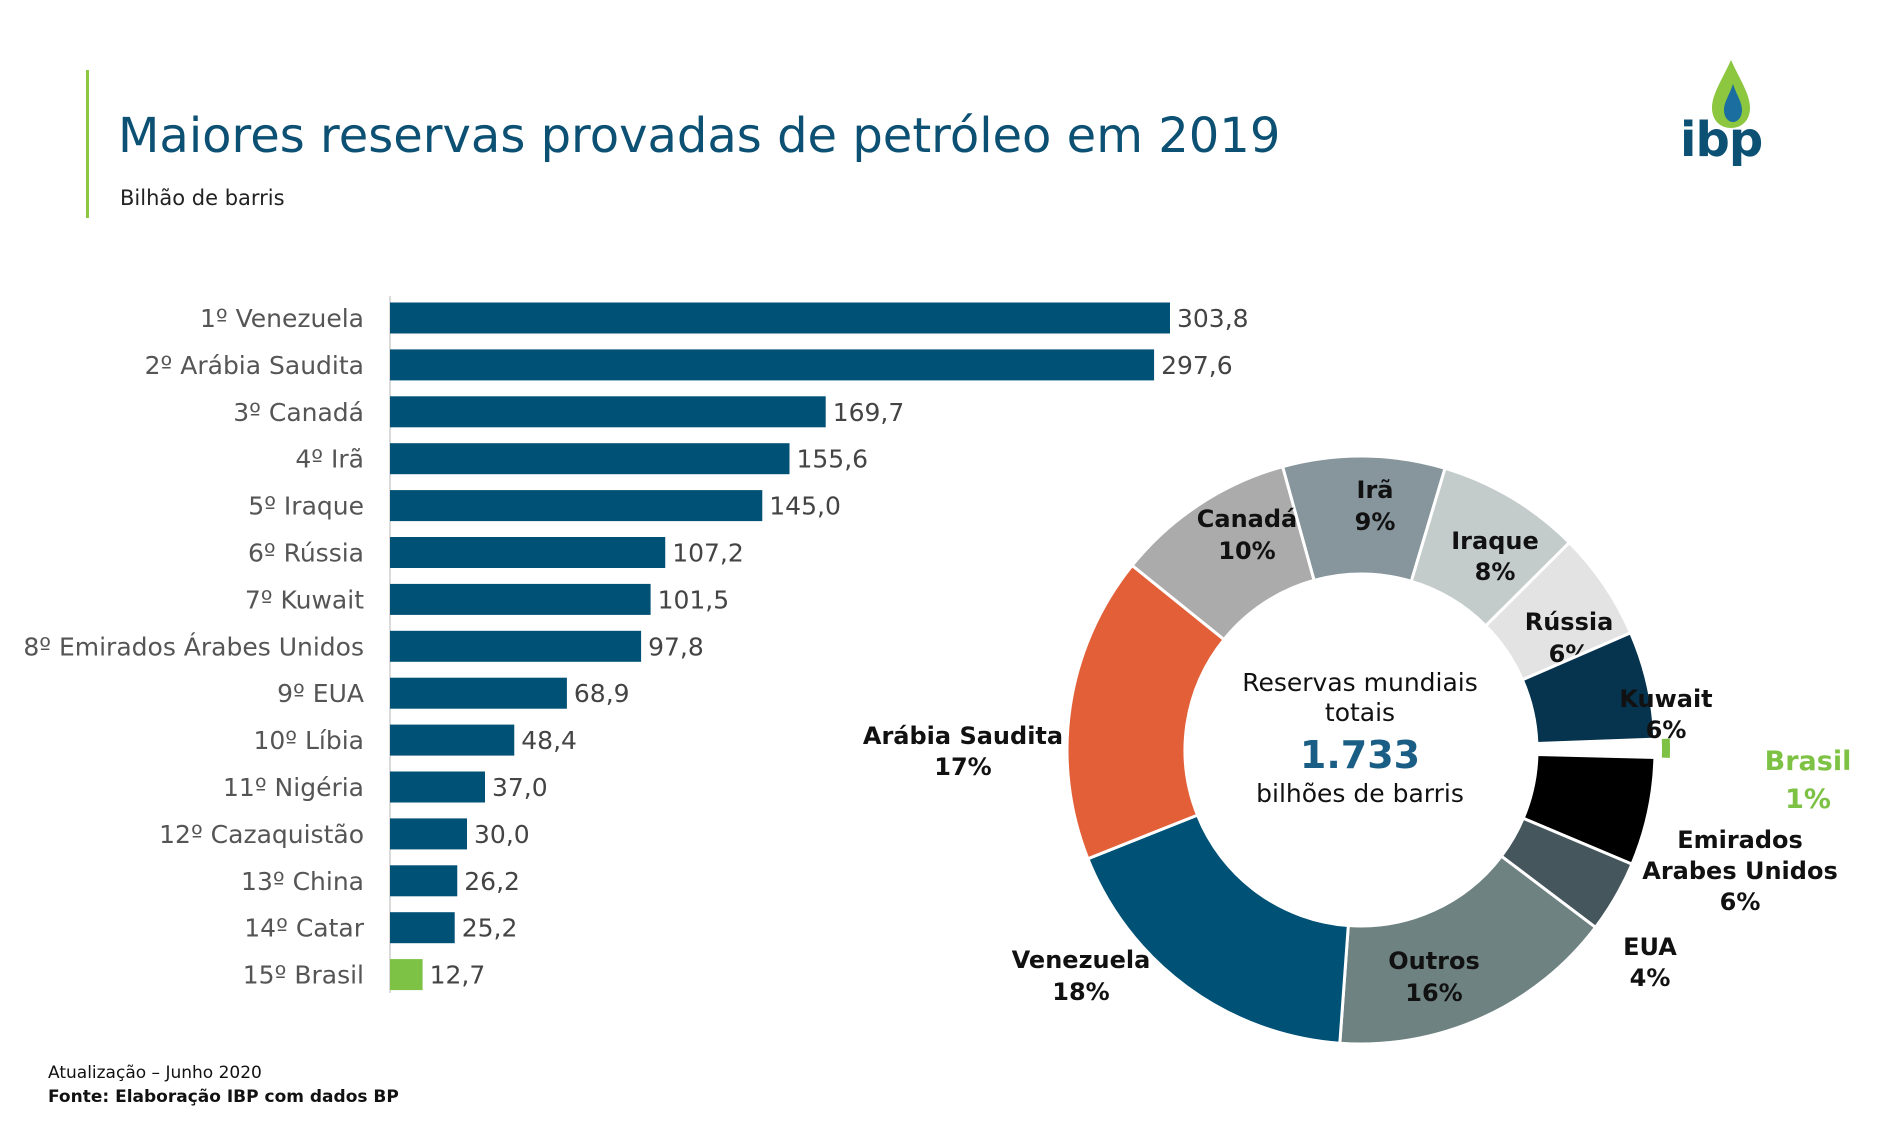  What do you see at coordinates (602, 693) in the screenshot?
I see `bar-value-label: 68,9` at bounding box center [602, 693].